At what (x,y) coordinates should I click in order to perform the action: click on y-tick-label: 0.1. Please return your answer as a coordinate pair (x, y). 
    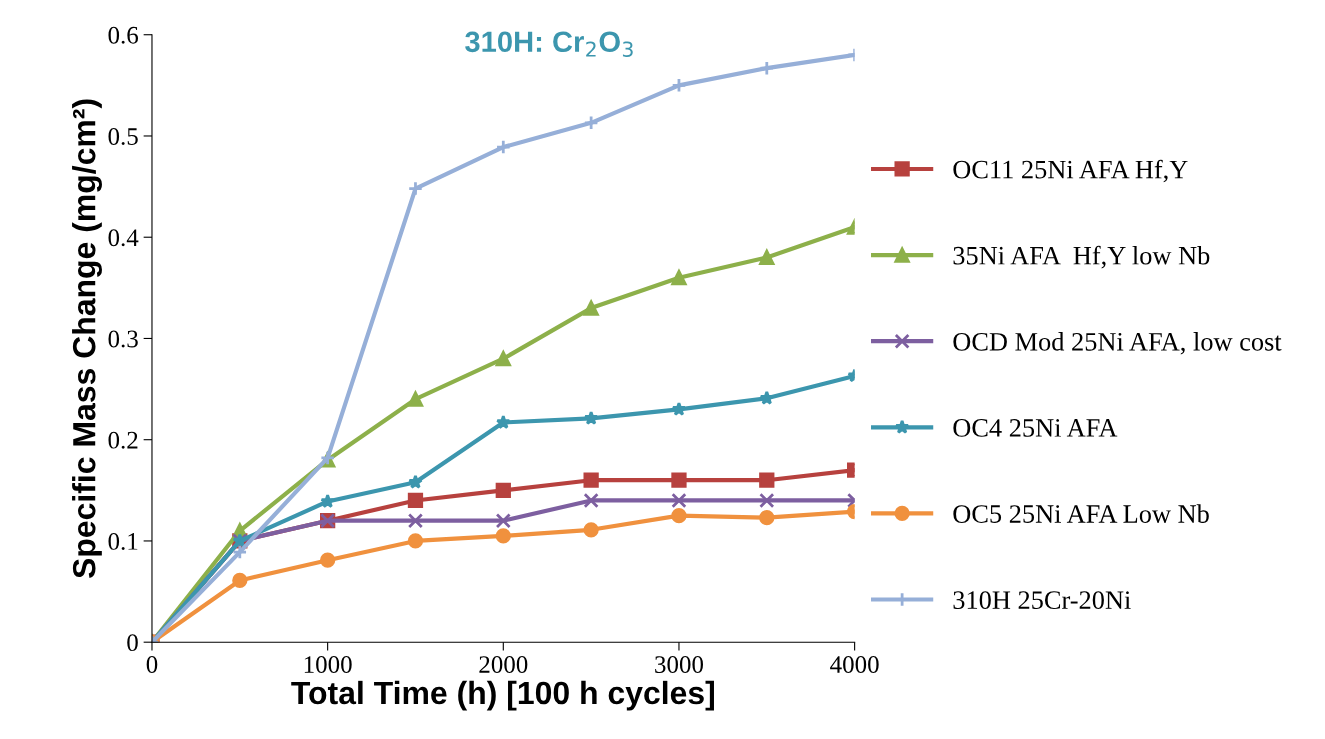
    Looking at the image, I should click on (123, 541).